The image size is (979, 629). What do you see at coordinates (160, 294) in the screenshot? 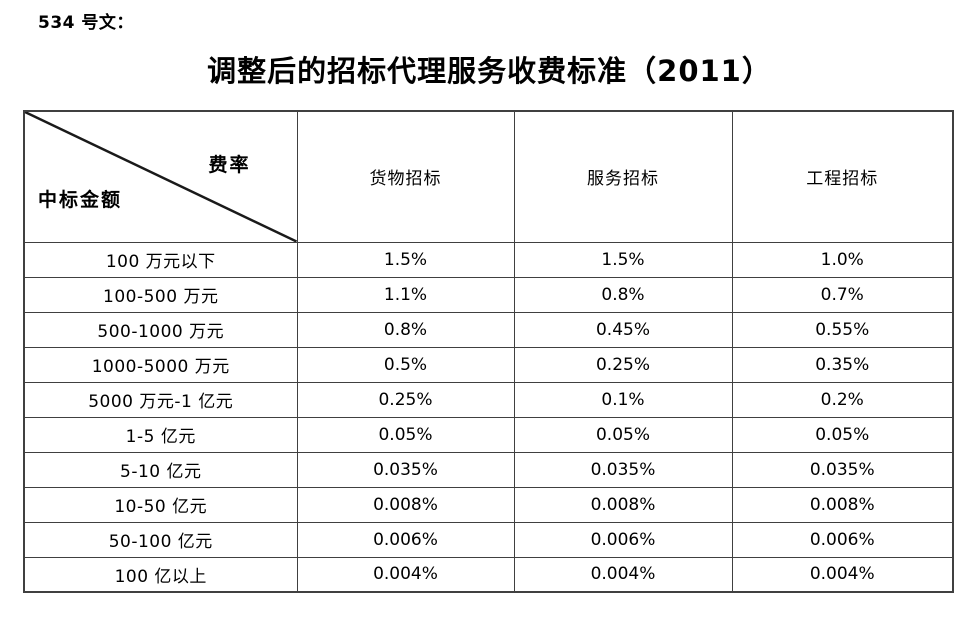
I see `row-label: 100-500 万元` at bounding box center [160, 294].